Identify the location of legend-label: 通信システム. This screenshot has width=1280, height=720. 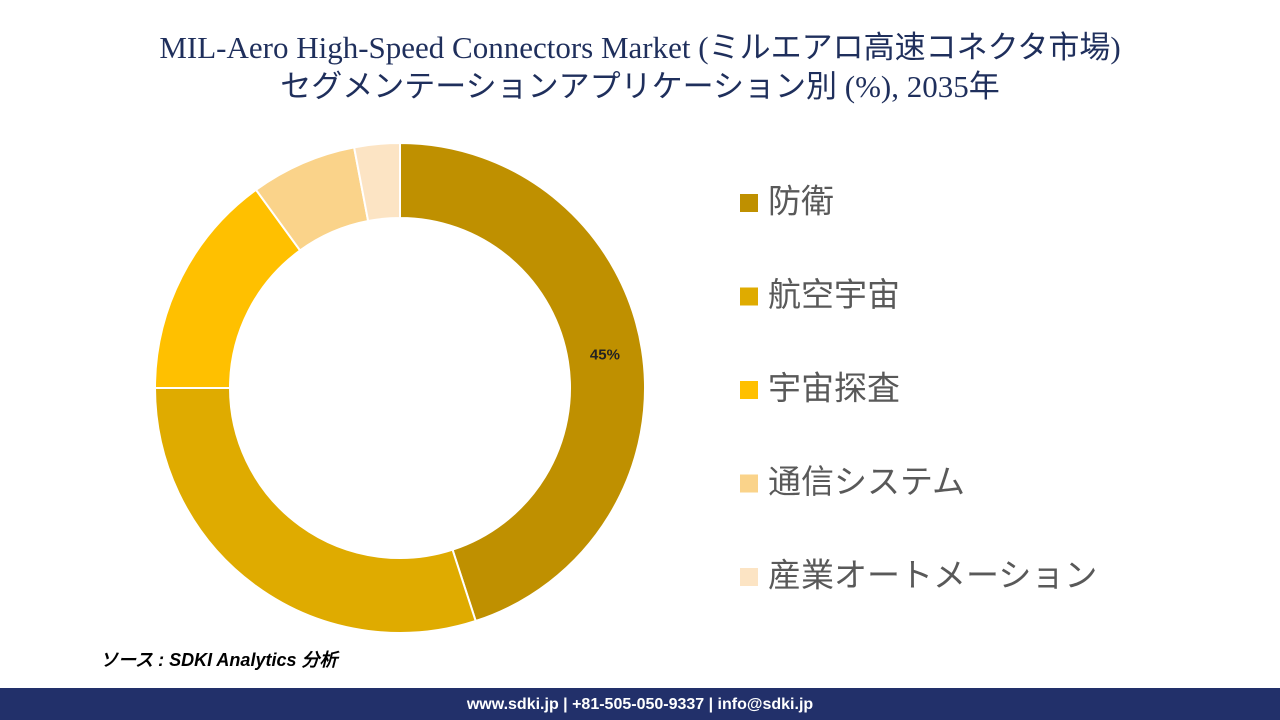
(866, 481).